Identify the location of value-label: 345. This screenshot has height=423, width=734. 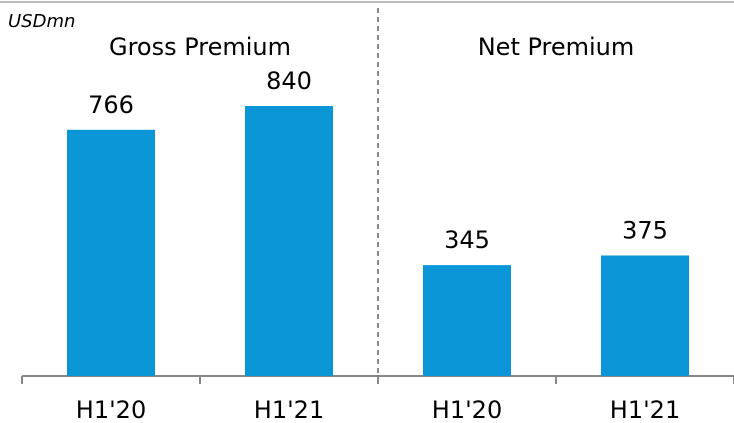
(467, 240).